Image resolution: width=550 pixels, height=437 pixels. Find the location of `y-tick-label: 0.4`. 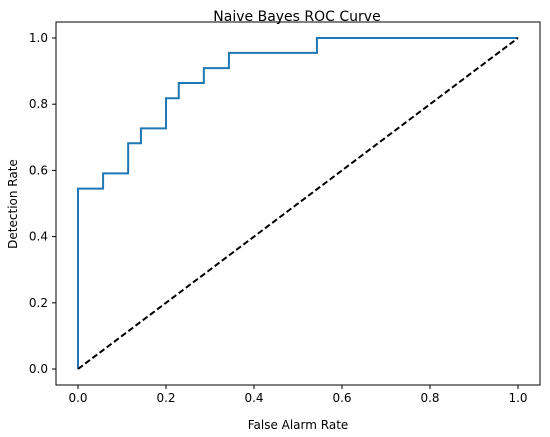

y-tick-label: 0.4 is located at coordinates (38, 237).